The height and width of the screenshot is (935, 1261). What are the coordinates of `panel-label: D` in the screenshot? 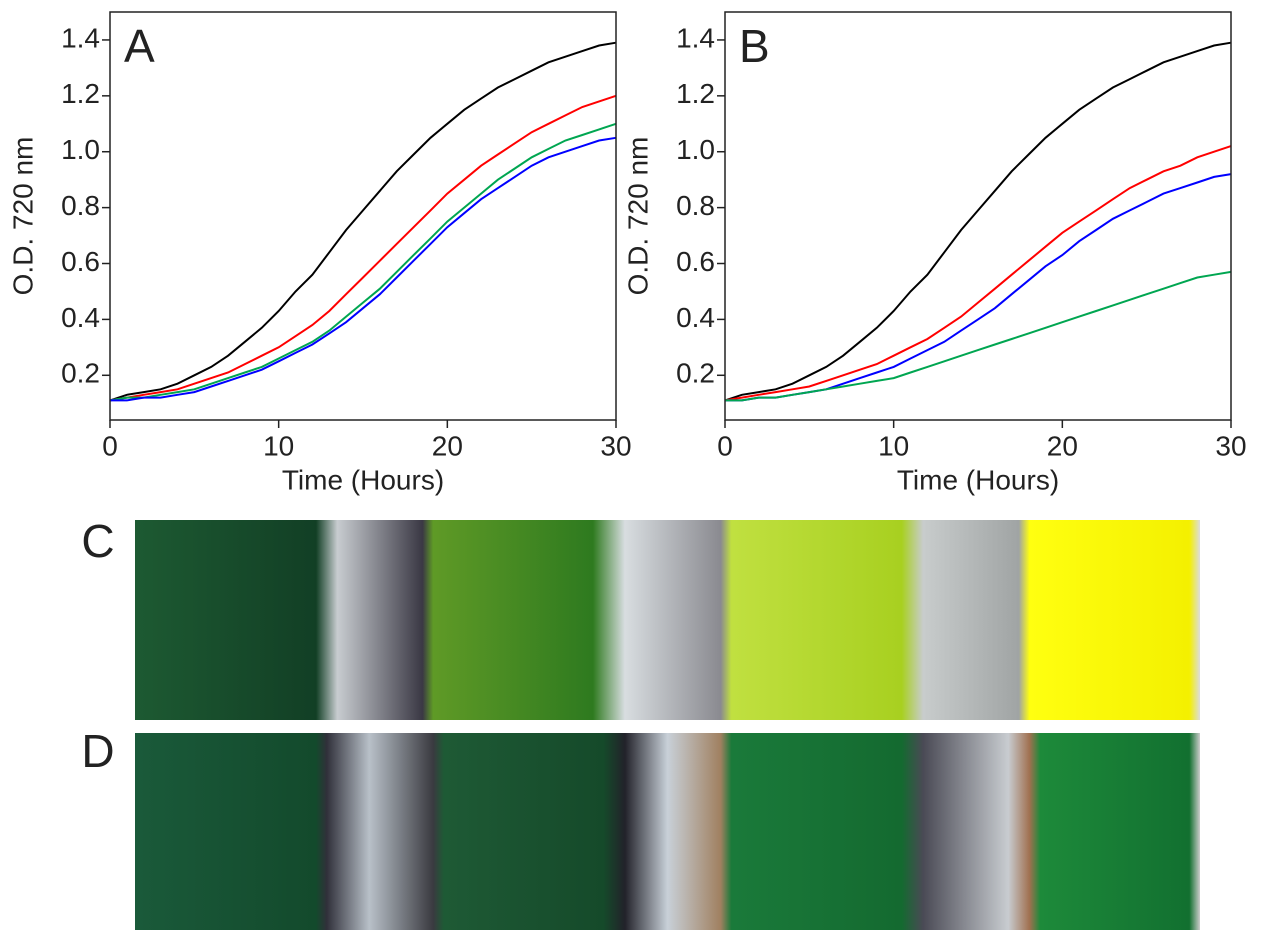 It's located at (97, 751).